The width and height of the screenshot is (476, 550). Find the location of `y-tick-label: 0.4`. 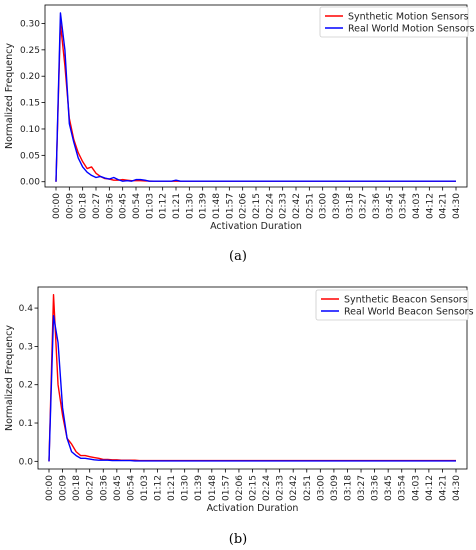

y-tick-label: 0.4 is located at coordinates (26, 309).